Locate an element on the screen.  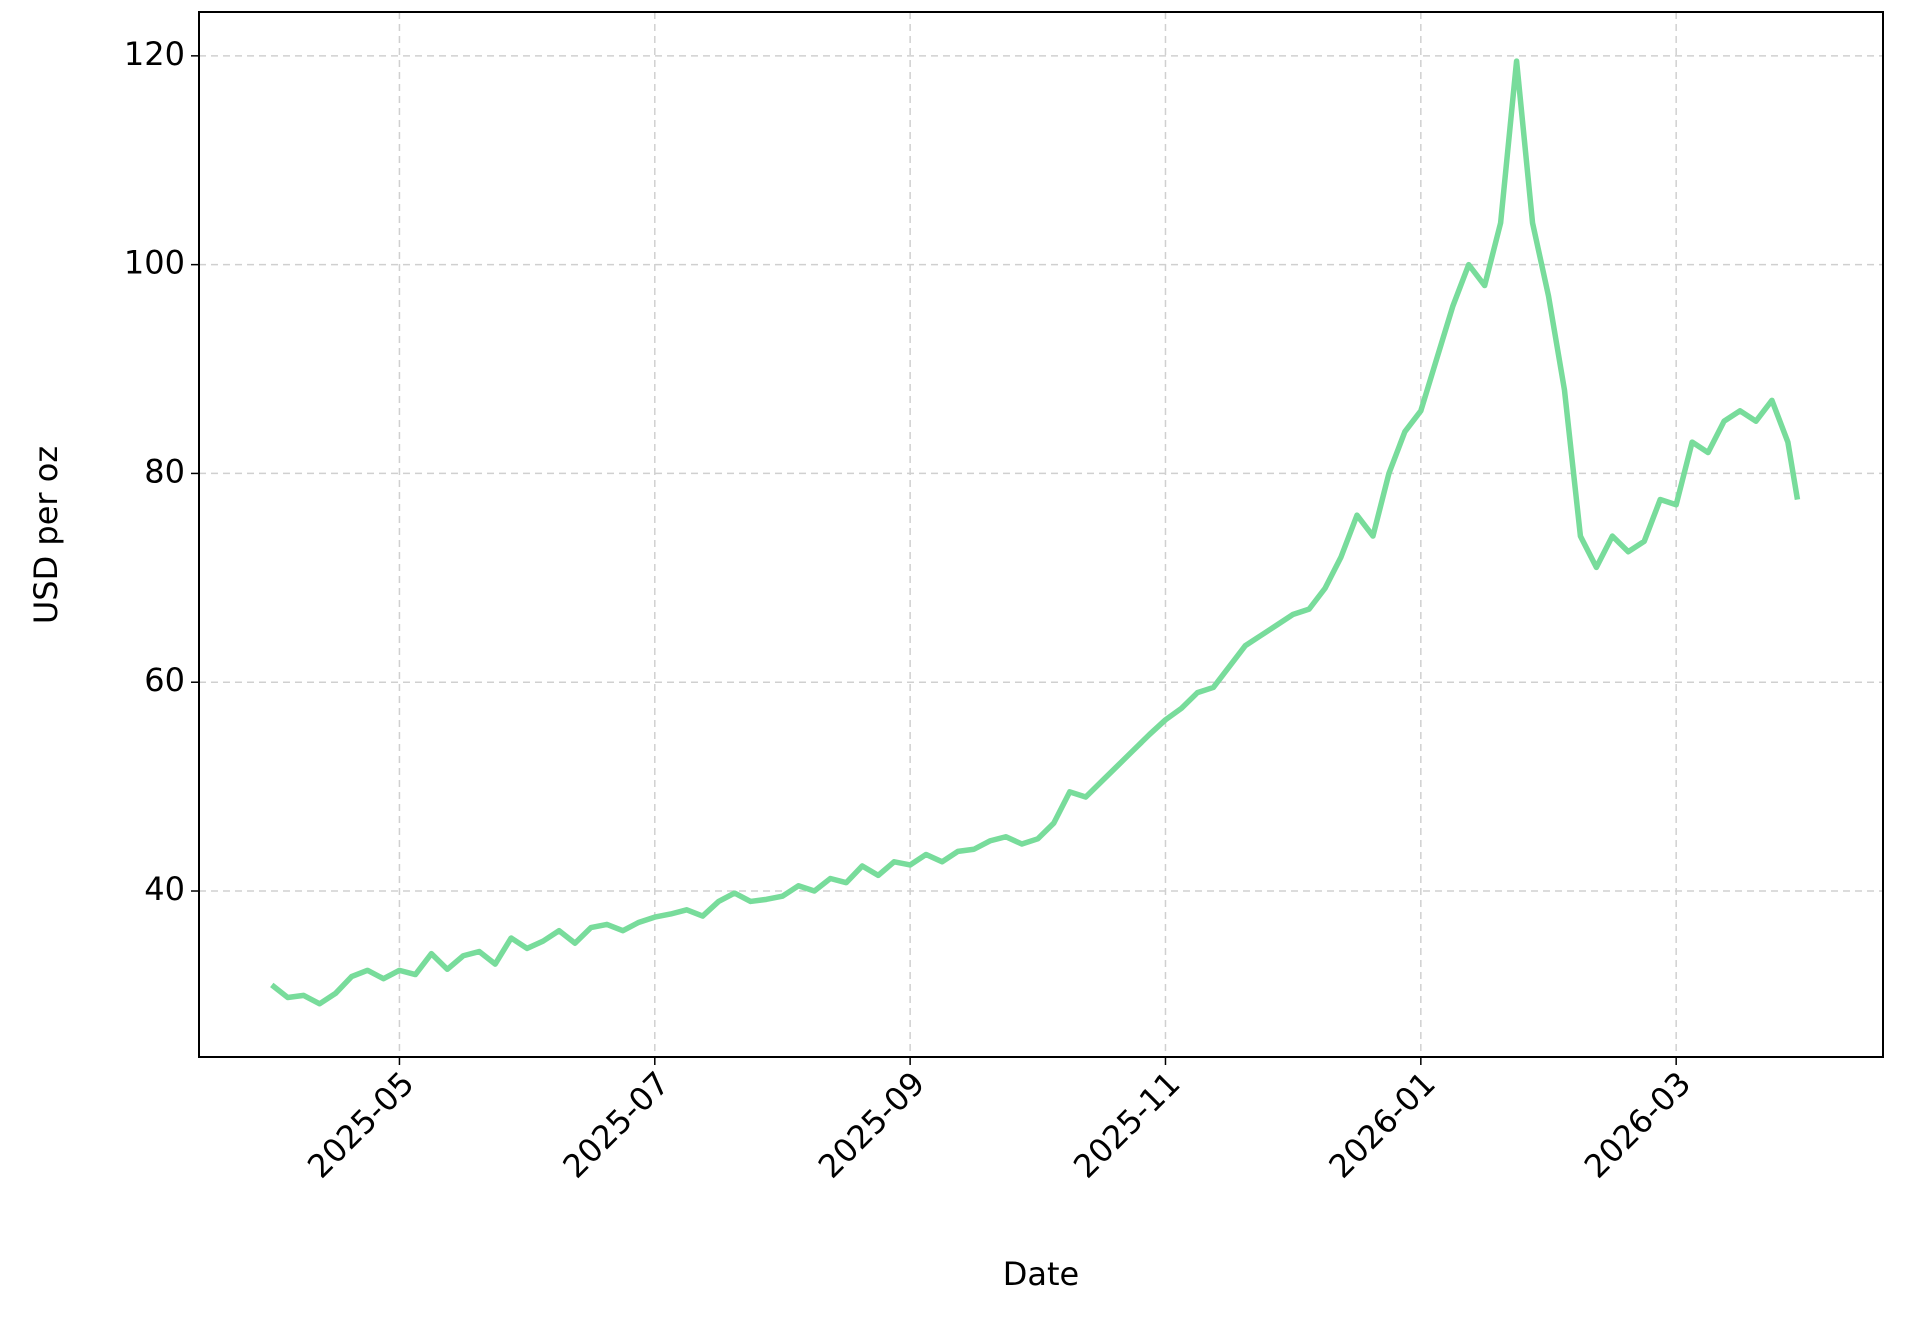
x-tick-label: 2026-01 is located at coordinates (1381, 1124).